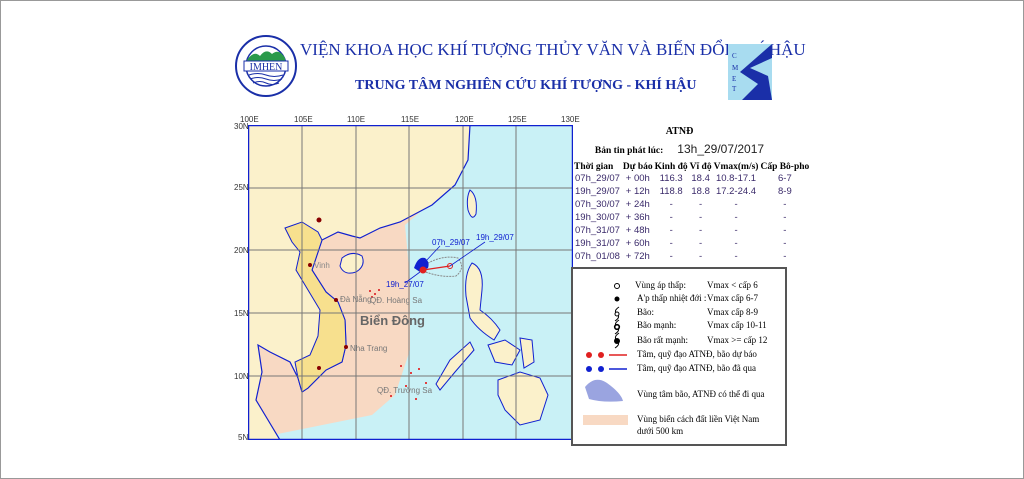 Image resolution: width=1024 pixels, height=479 pixels. I want to click on cmetc-logo: CM ET, so click(750, 72).